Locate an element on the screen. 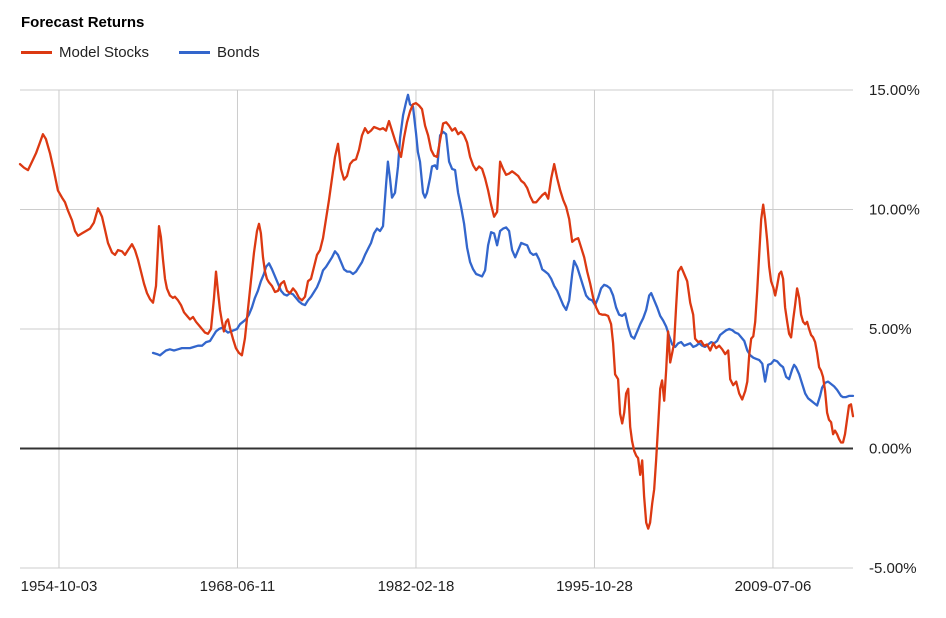 Image resolution: width=946 pixels, height=618 pixels. chart-title: Forecast Returns is located at coordinates (83, 22).